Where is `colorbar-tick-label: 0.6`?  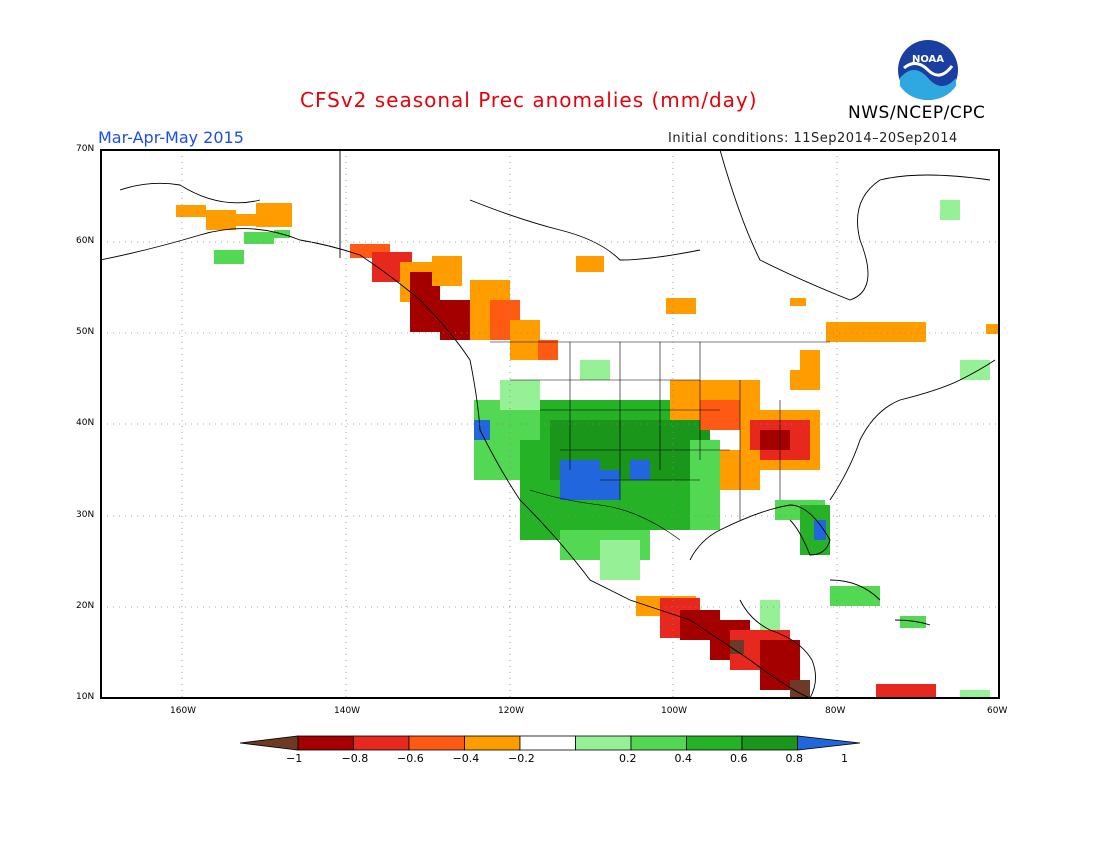 colorbar-tick-label: 0.6 is located at coordinates (739, 758).